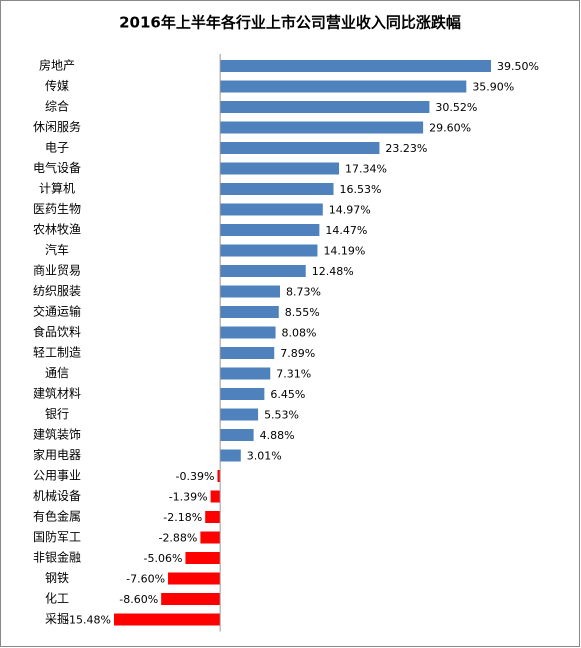  What do you see at coordinates (88, 620) in the screenshot?
I see `value-label: -15.48%` at bounding box center [88, 620].